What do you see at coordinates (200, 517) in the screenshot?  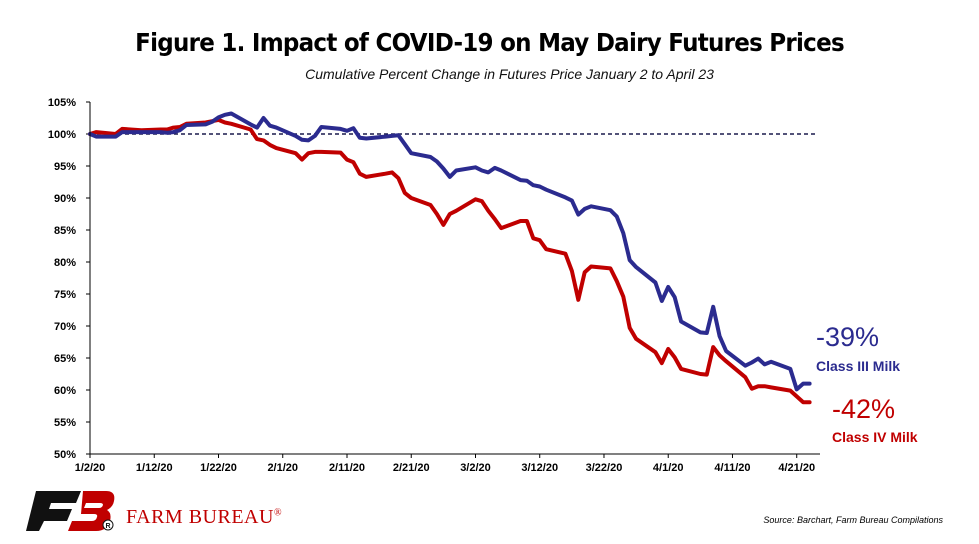 I see `logo-text: FARM BUREAU` at bounding box center [200, 517].